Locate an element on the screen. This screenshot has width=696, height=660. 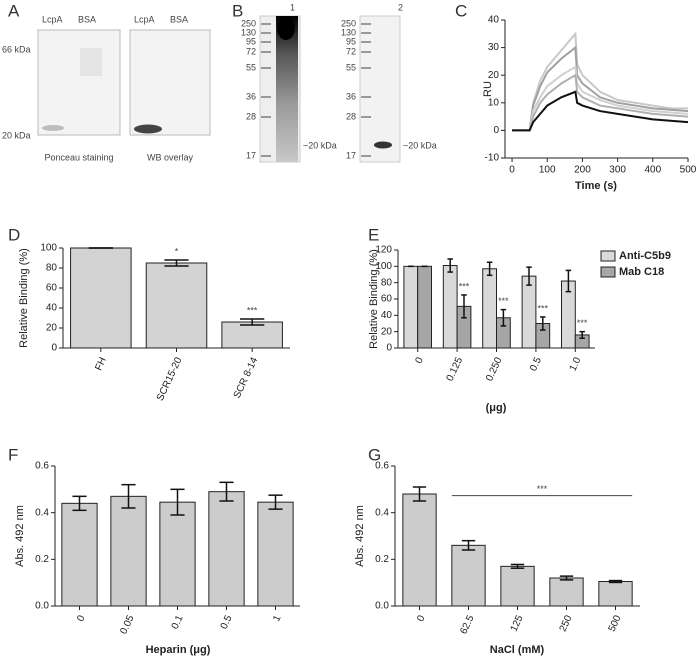
blot-label: 2 is located at coordinates (400, 7).